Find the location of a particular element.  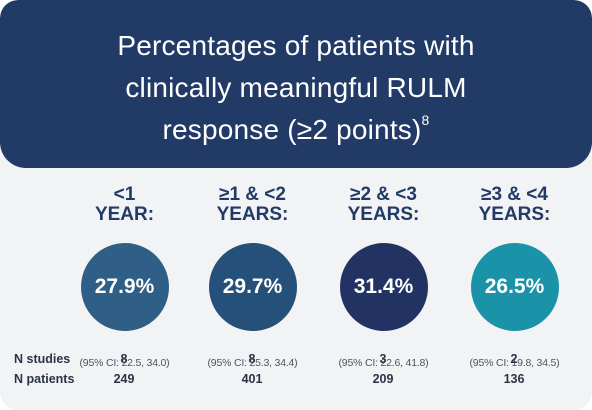

age-group: ≥2 & <3 YEARS: 31.4% (95% CI: 22.6, 41.8) is located at coordinates (383, 277).